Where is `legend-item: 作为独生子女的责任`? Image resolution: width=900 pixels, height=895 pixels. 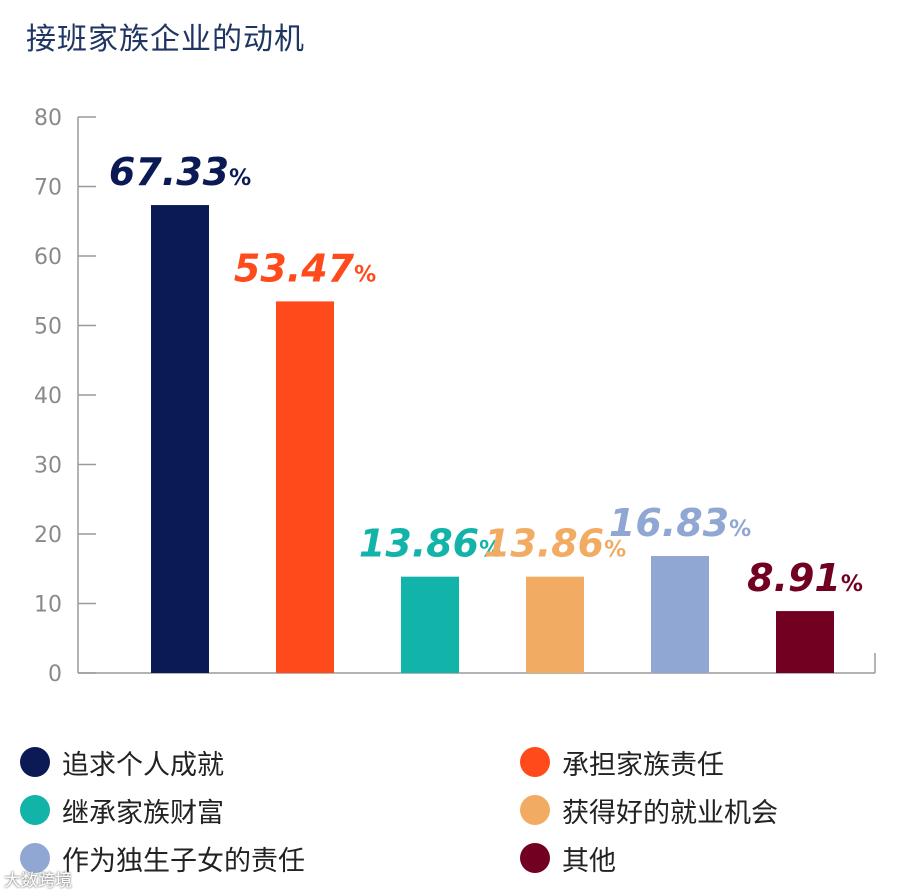 legend-item: 作为独生子女的责任 is located at coordinates (162, 858).